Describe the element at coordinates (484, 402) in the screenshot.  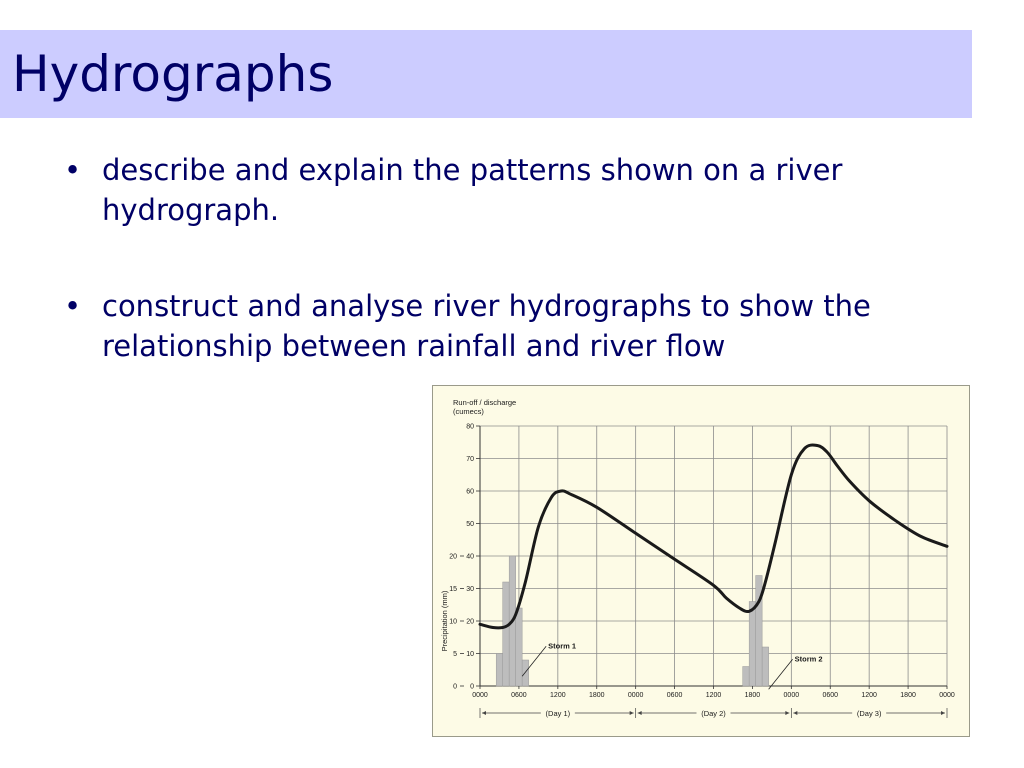
I see `y-axis-title: Run-off / discharge` at that location.